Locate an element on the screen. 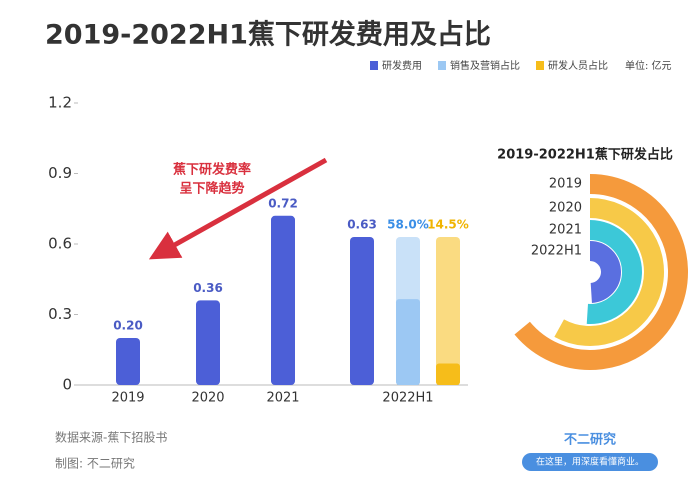 The width and height of the screenshot is (700, 484). legend-label: 销售及营销占比 is located at coordinates (485, 65).